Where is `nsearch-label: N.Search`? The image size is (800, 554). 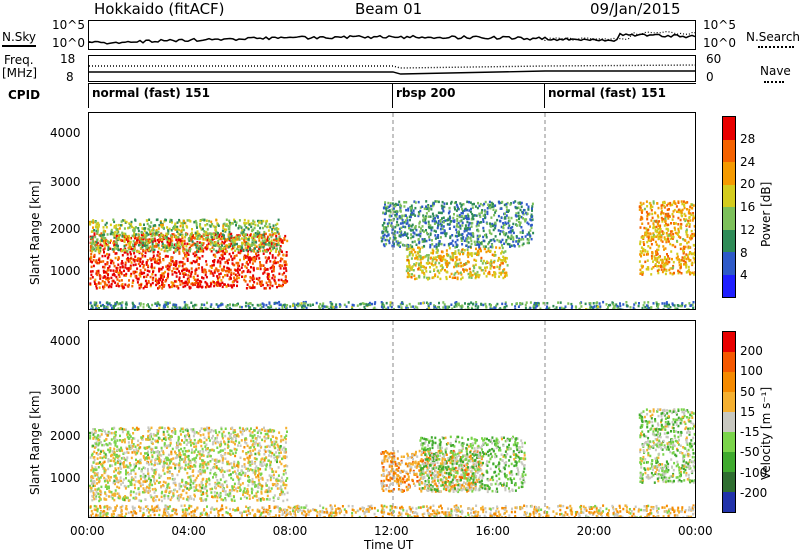 nsearch-label: N.Search is located at coordinates (773, 37).